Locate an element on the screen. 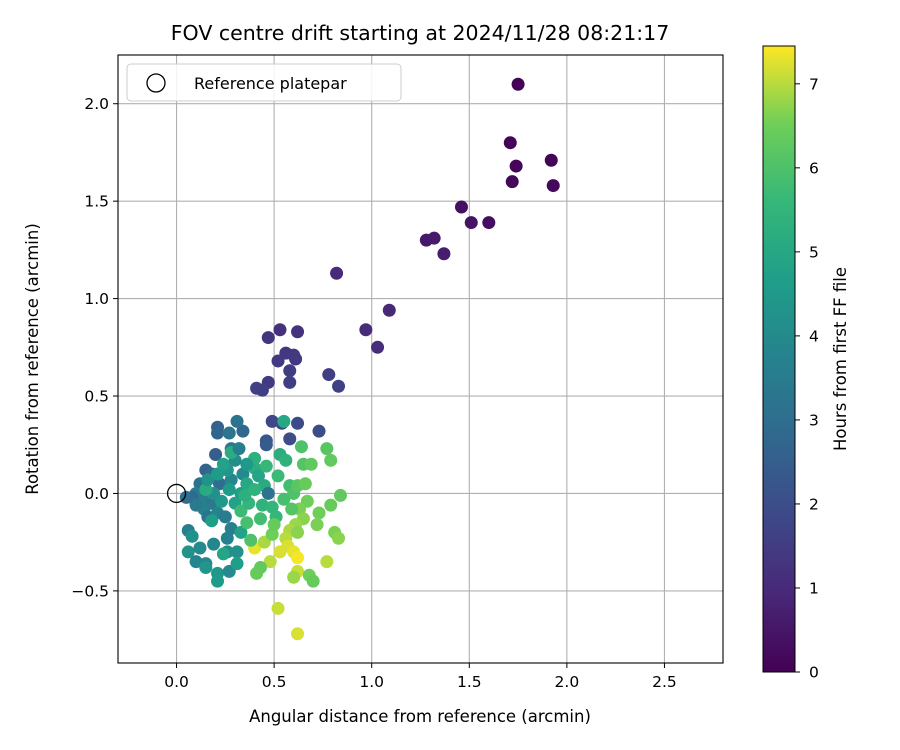 Image resolution: width=900 pixels, height=750 pixels. reference-platepar-marker is located at coordinates (176, 493).